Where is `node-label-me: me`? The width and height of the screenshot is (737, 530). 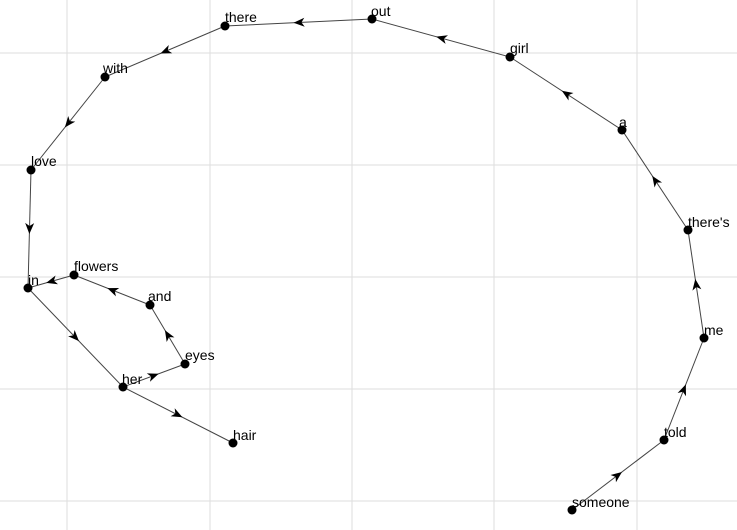
node-label-me: me is located at coordinates (714, 330).